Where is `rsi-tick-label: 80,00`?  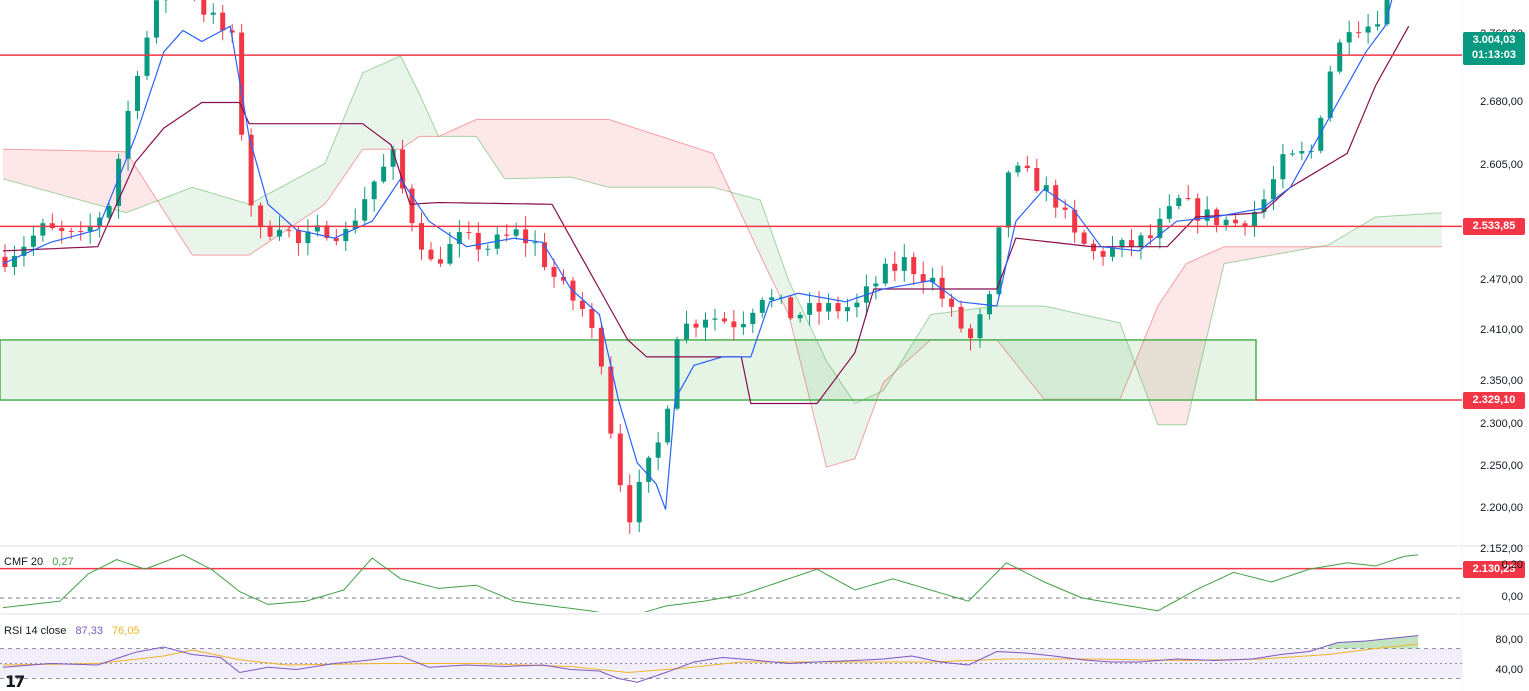 rsi-tick-label: 80,00 is located at coordinates (1509, 640).